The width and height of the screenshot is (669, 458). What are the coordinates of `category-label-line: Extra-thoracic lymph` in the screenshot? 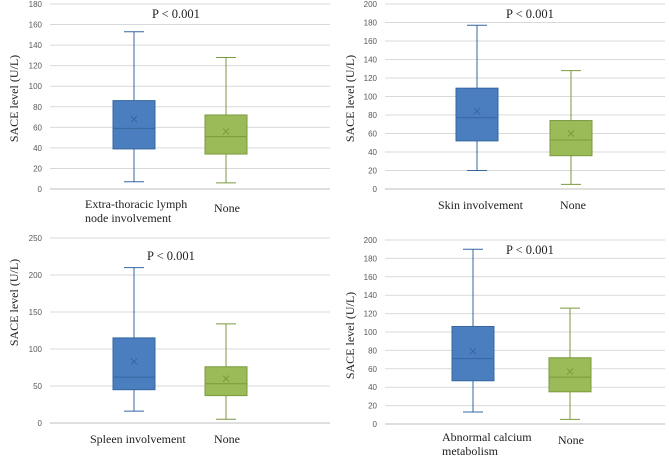 It's located at (136, 204).